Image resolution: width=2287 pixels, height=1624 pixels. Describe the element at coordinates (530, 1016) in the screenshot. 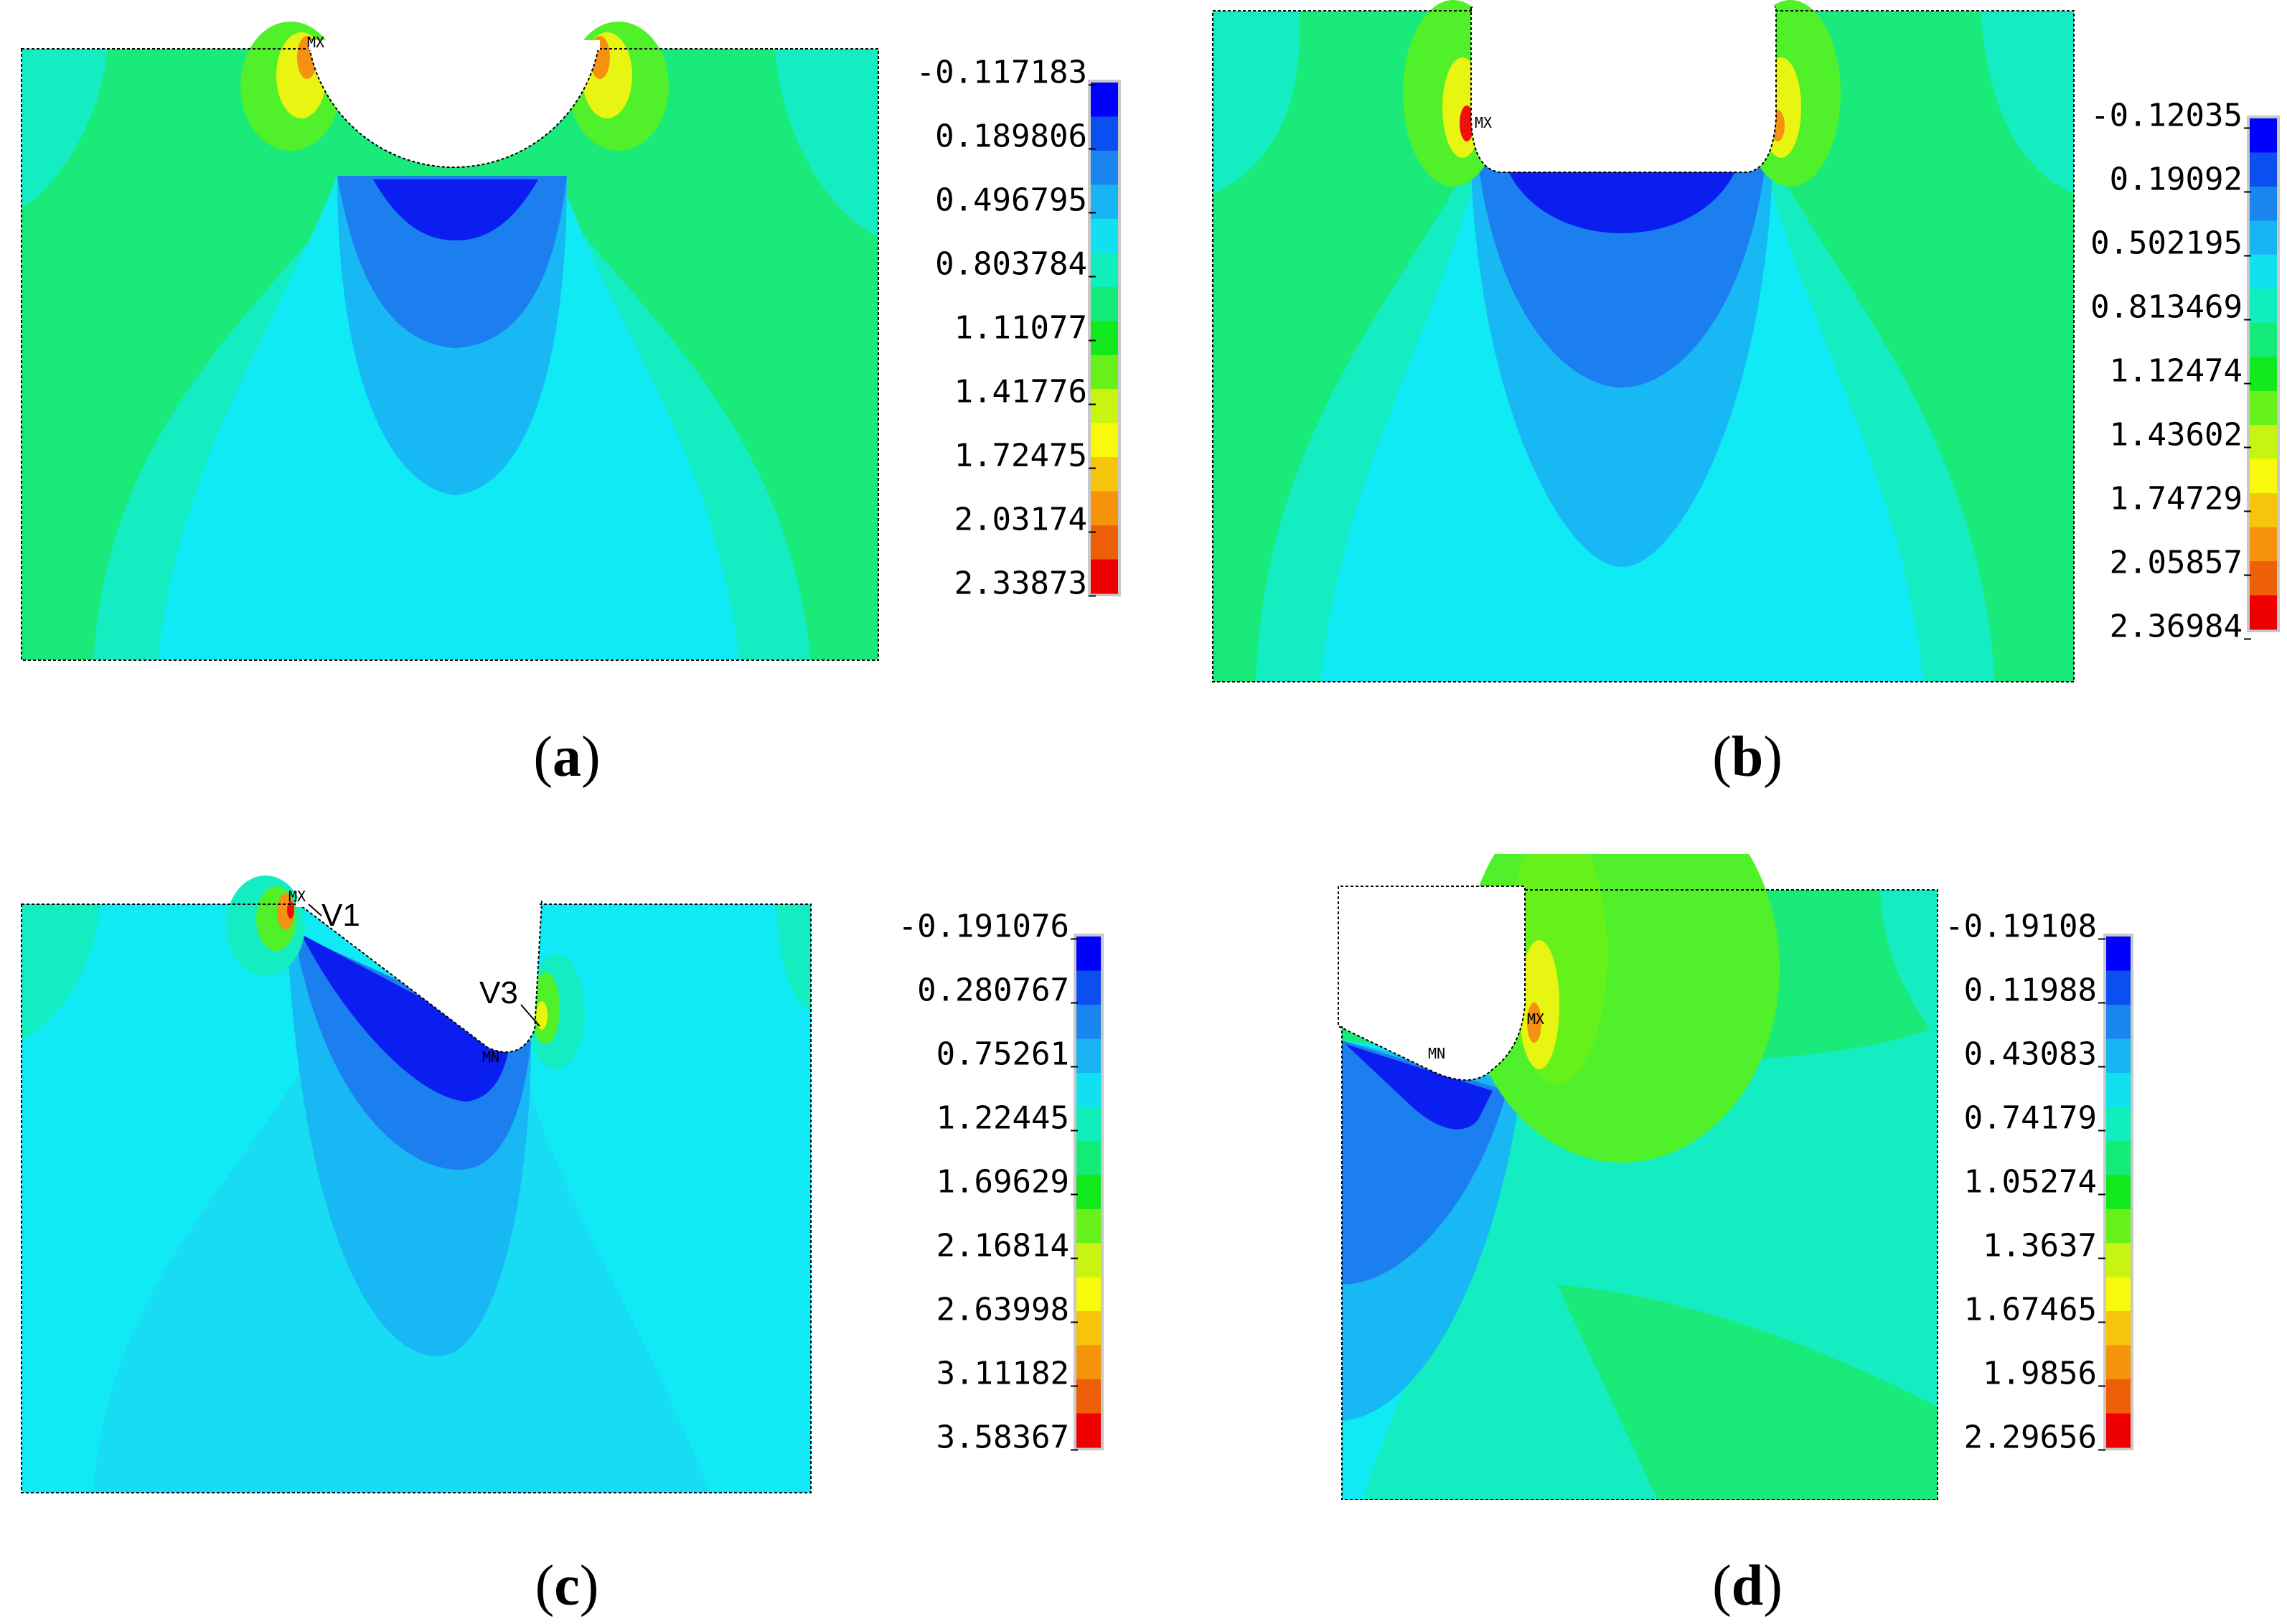

I see `v3-leader` at that location.